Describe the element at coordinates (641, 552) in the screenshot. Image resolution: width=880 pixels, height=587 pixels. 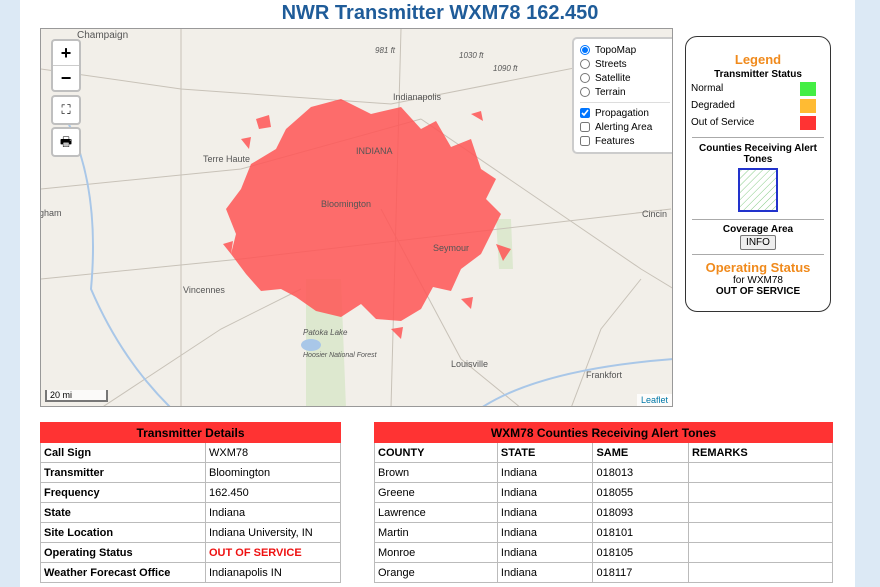
I see `county-cell: 018105` at that location.